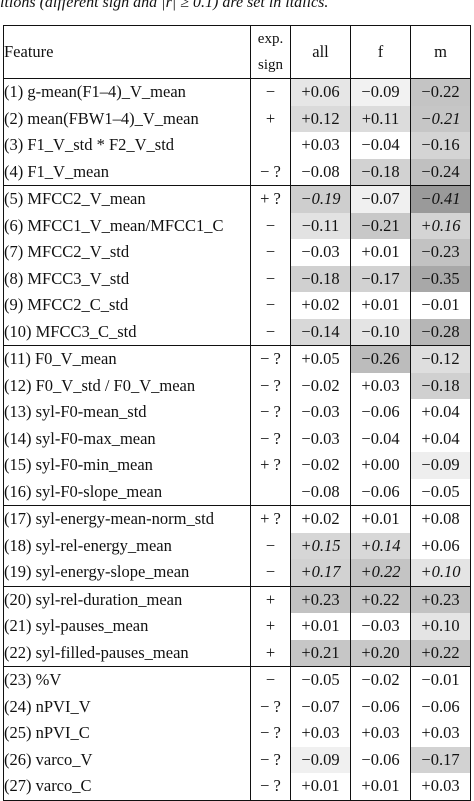 The image size is (474, 801). What do you see at coordinates (380, 786) in the screenshot?
I see `corr-f: +0.01` at bounding box center [380, 786].